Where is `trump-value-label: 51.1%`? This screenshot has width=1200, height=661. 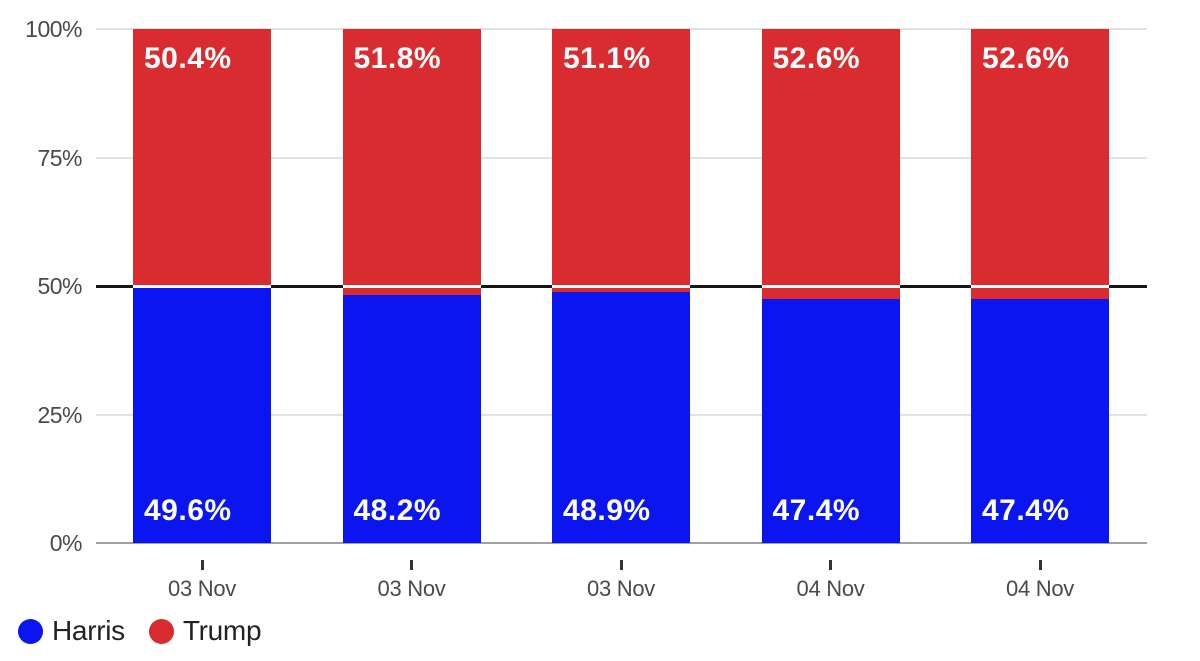
trump-value-label: 51.1% is located at coordinates (607, 58).